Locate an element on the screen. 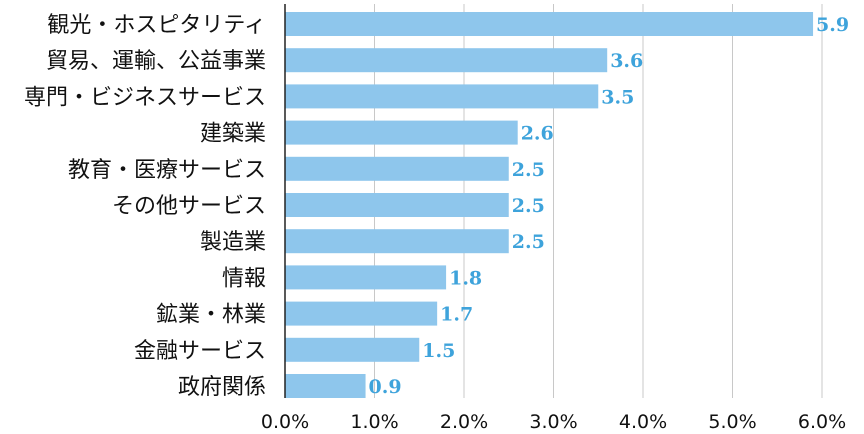  x-tick-labels: 0.0% 1.0% 2.0% 3.0% 4.0% 5.0% 6.0% is located at coordinates (553, 422).